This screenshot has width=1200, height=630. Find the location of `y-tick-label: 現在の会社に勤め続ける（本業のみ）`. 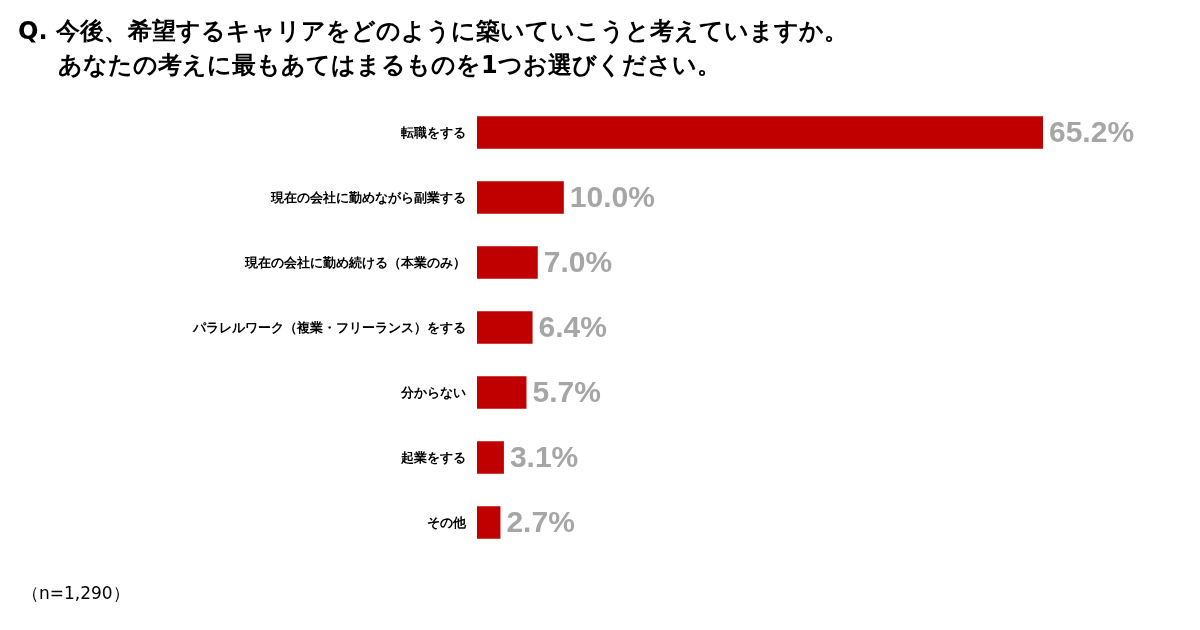

y-tick-label: 現在の会社に勤め続ける（本業のみ） is located at coordinates (354, 262).